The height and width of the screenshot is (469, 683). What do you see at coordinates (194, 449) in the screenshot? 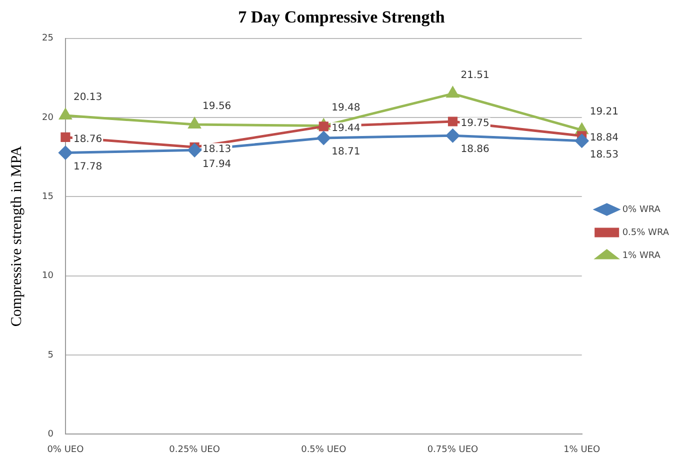
I see `x-tick-label: 0.25% UEO` at bounding box center [194, 449].